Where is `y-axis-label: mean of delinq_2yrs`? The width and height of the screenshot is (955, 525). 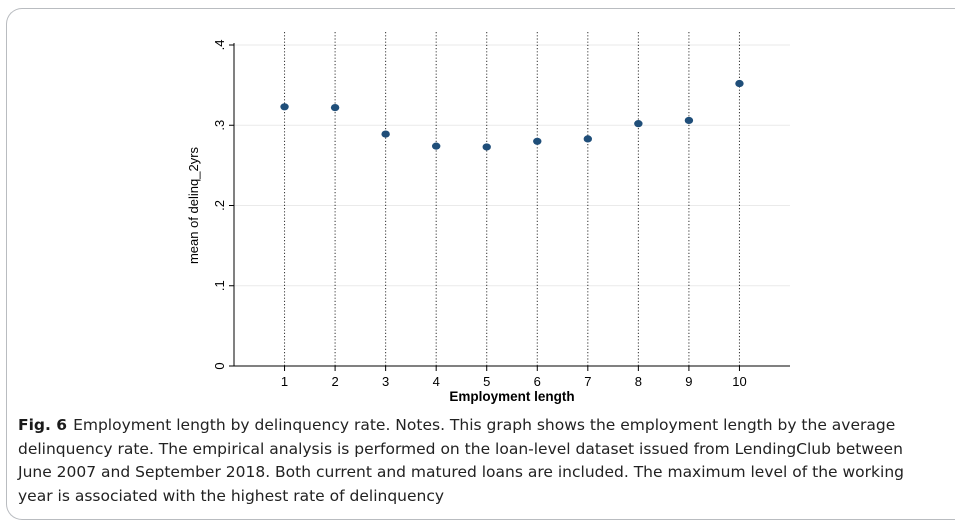
y-axis-label: mean of delinq_2yrs is located at coordinates (193, 205).